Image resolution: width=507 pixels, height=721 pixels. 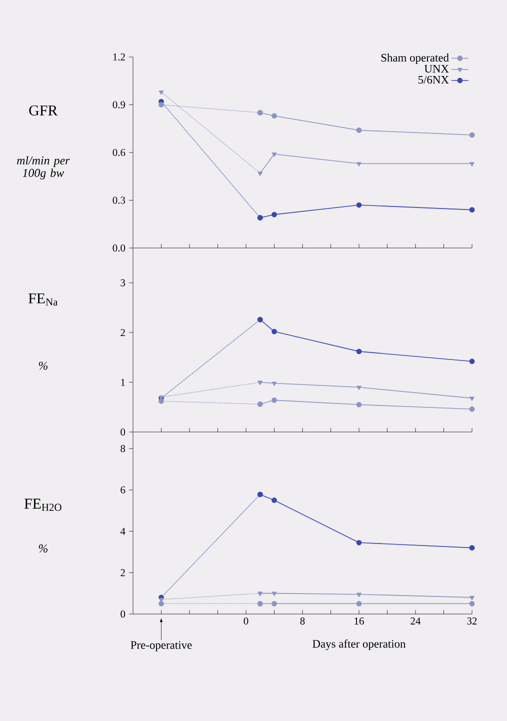 I want to click on y-tick-label: 1.2, so click(x=119, y=57).